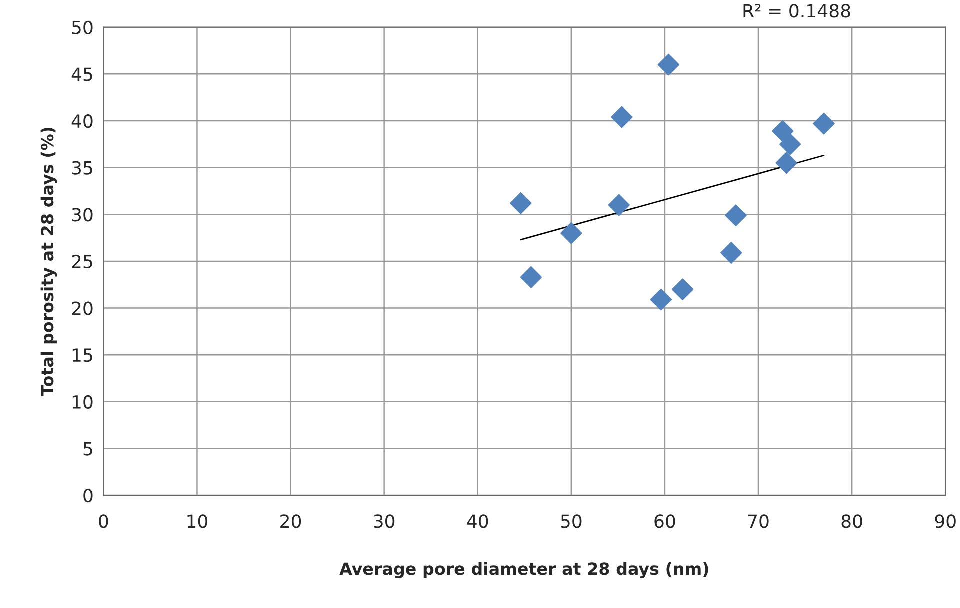 Image resolution: width=960 pixels, height=608 pixels. Describe the element at coordinates (384, 521) in the screenshot. I see `x-tick-label: 30` at that location.